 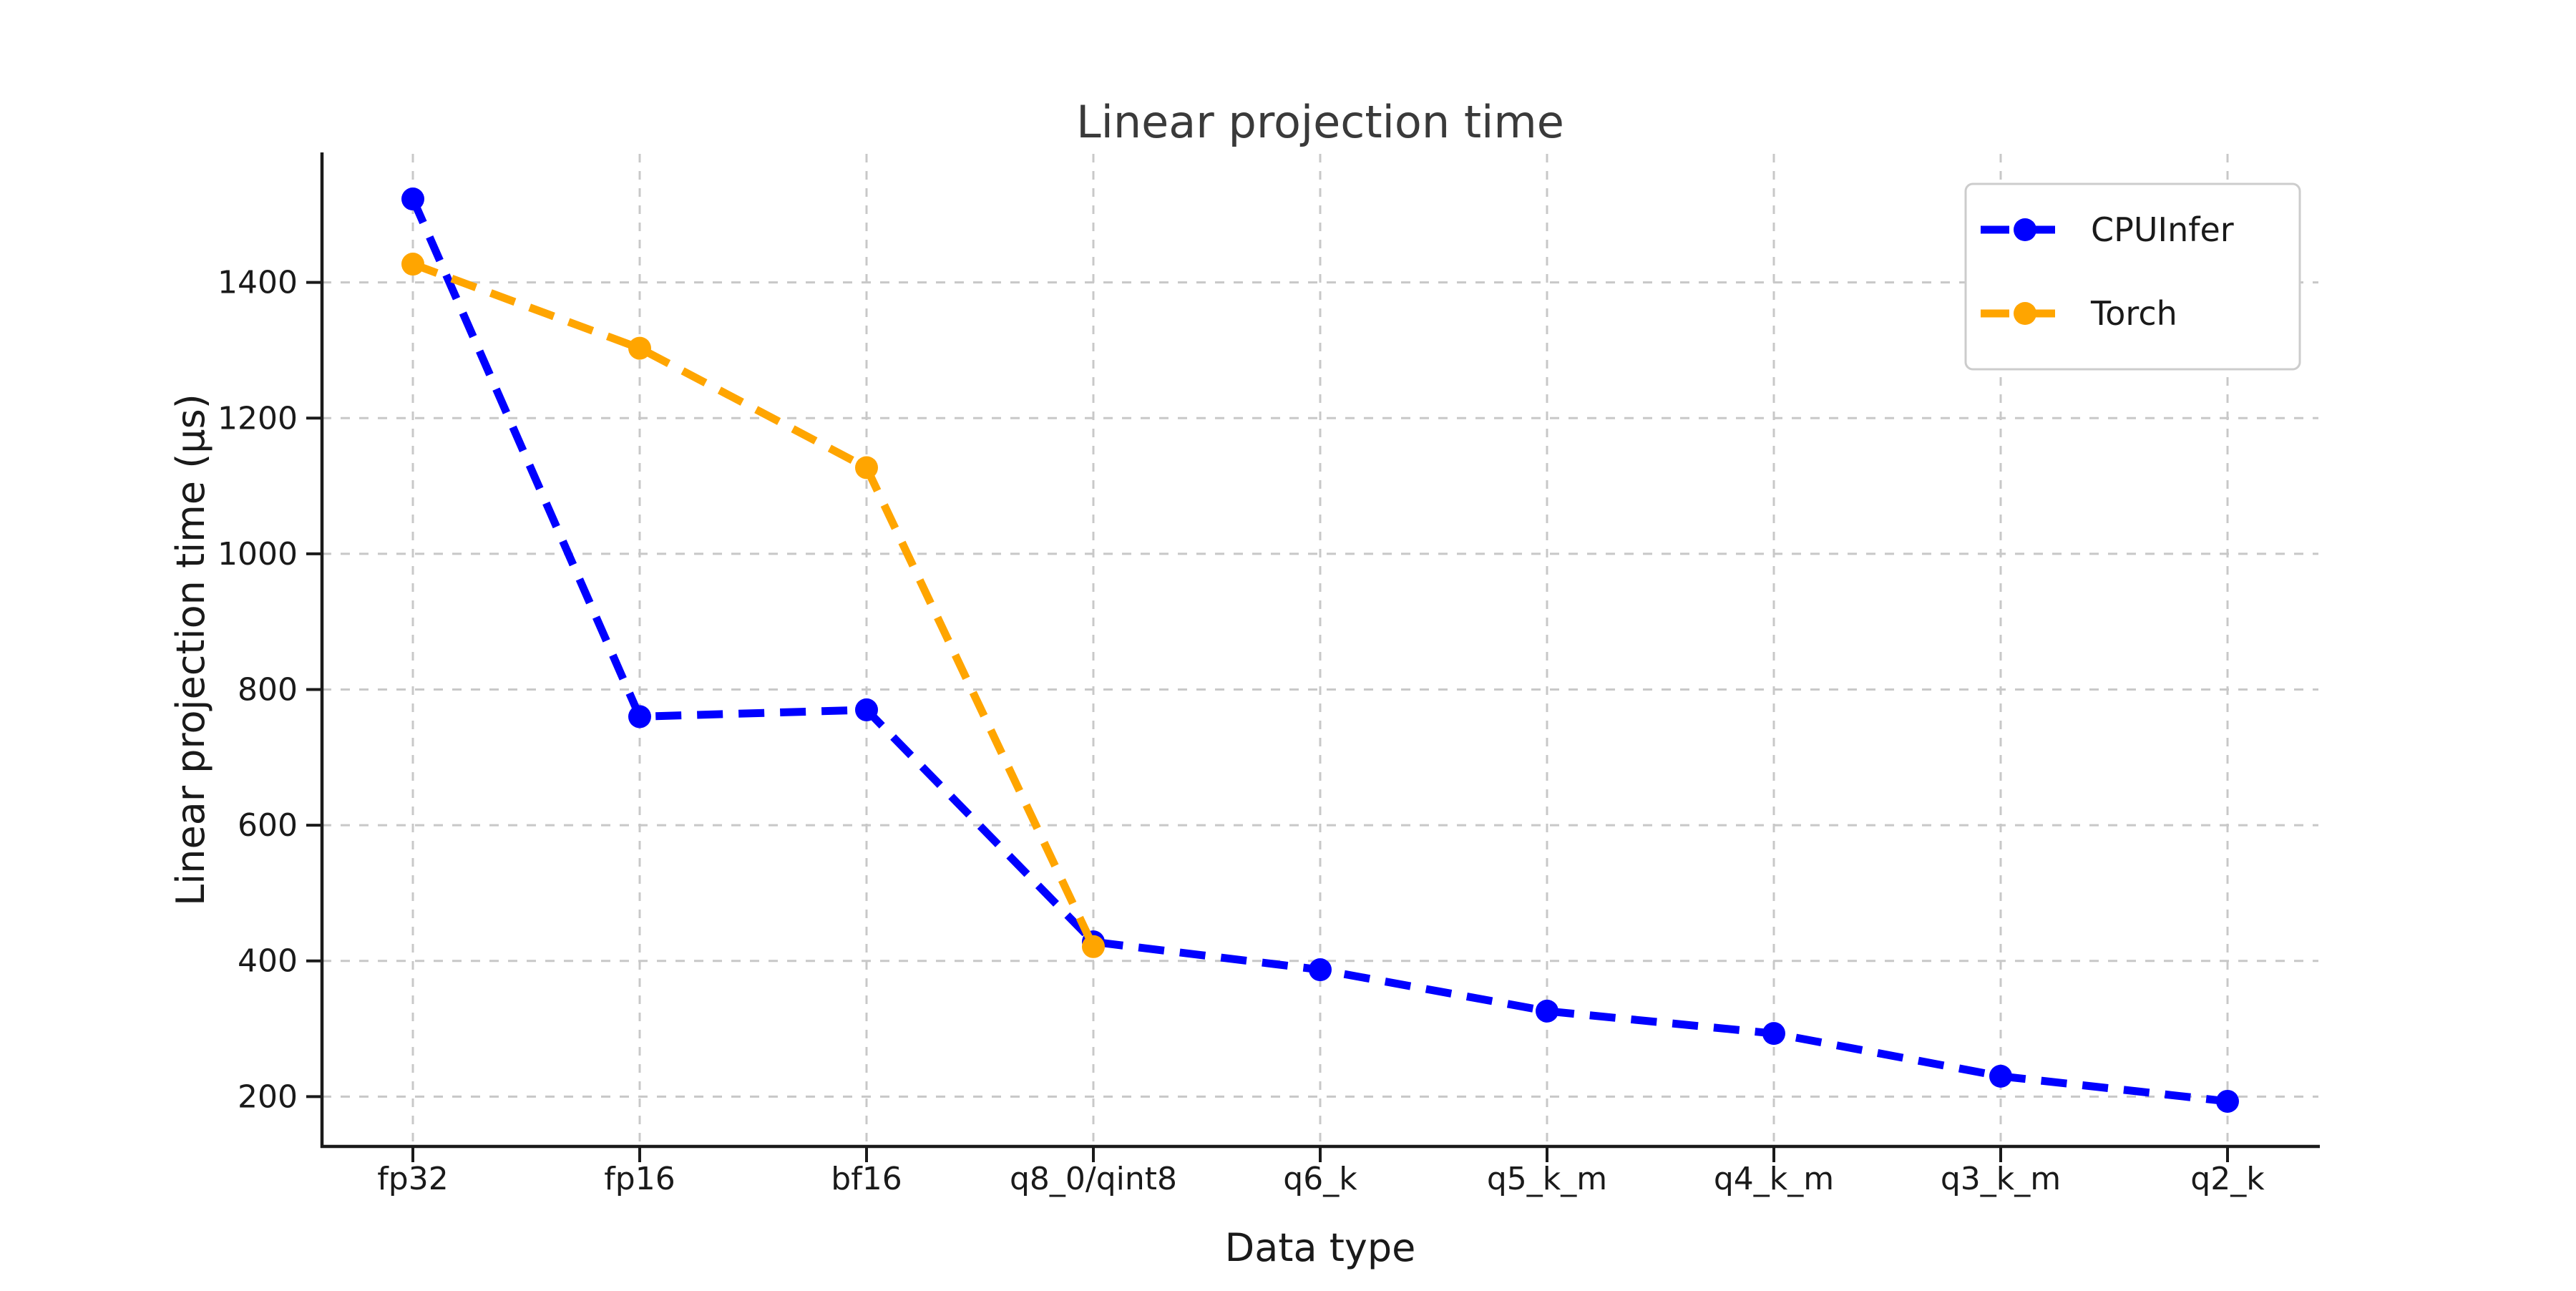 I want to click on data-point-cpuinfer-q2_k, so click(x=2227, y=1101).